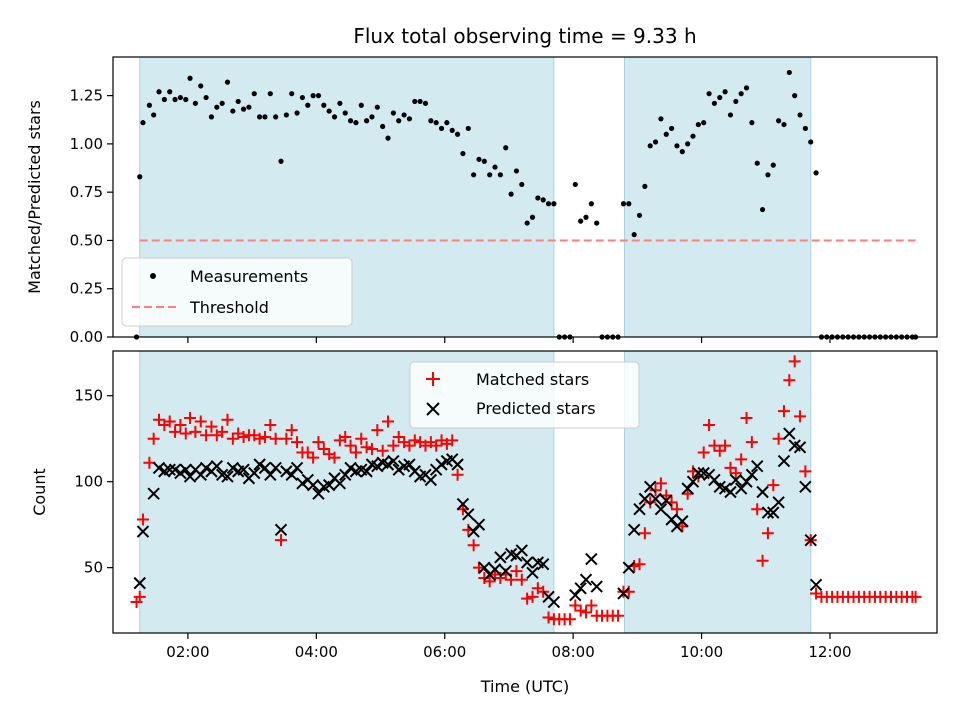  What do you see at coordinates (524, 395) in the screenshot?
I see `bottom-legend-box` at bounding box center [524, 395].